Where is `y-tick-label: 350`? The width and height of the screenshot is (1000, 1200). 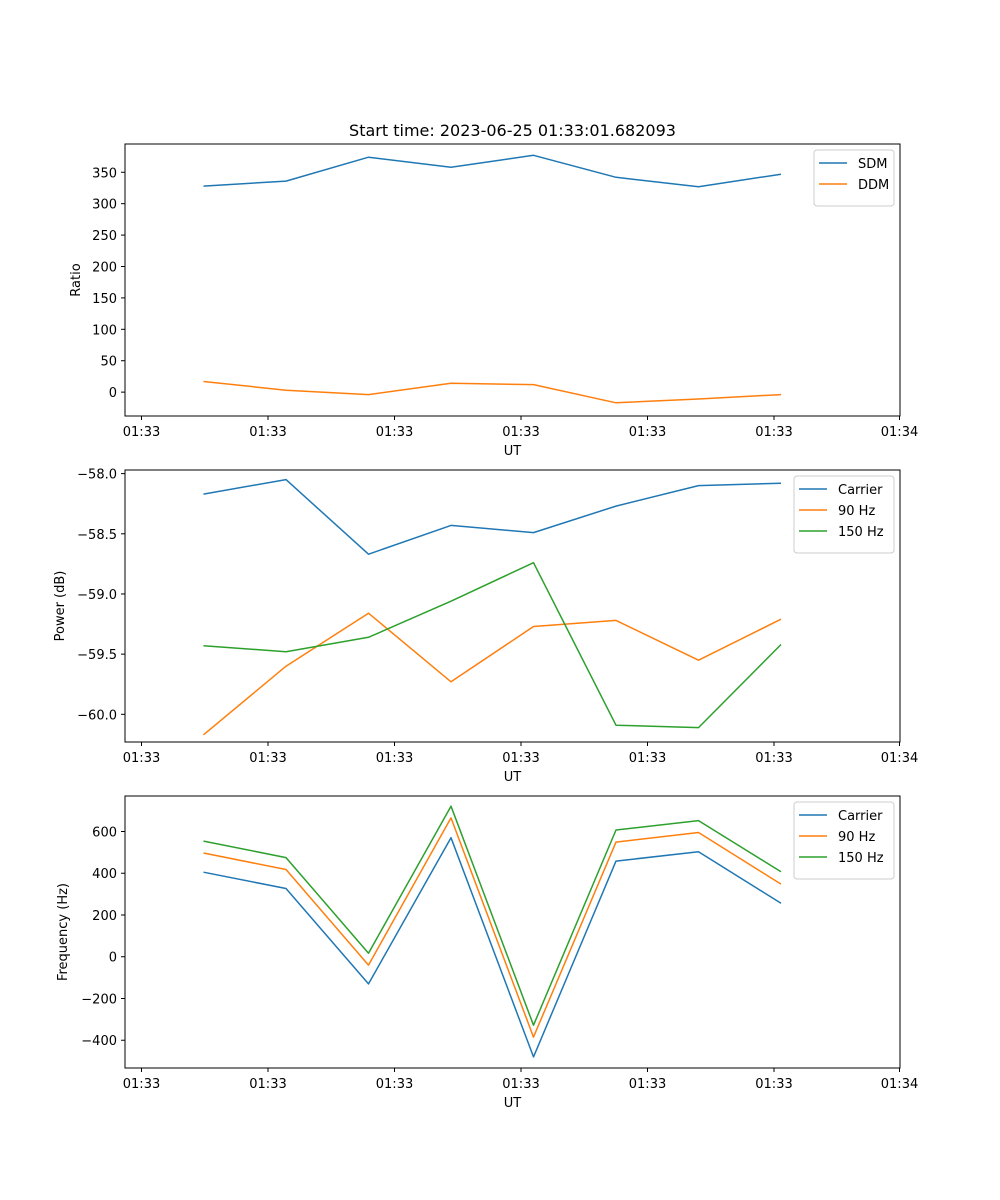
y-tick-label: 350 is located at coordinates (104, 173).